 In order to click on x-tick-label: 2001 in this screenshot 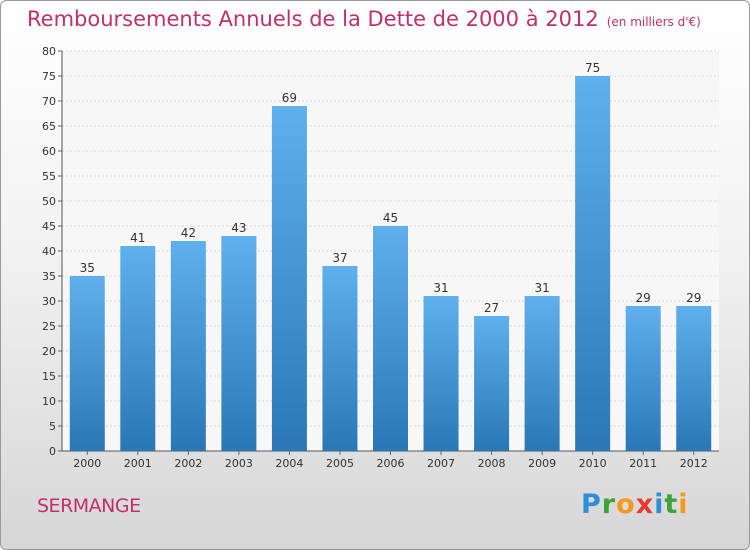, I will do `click(138, 463)`.